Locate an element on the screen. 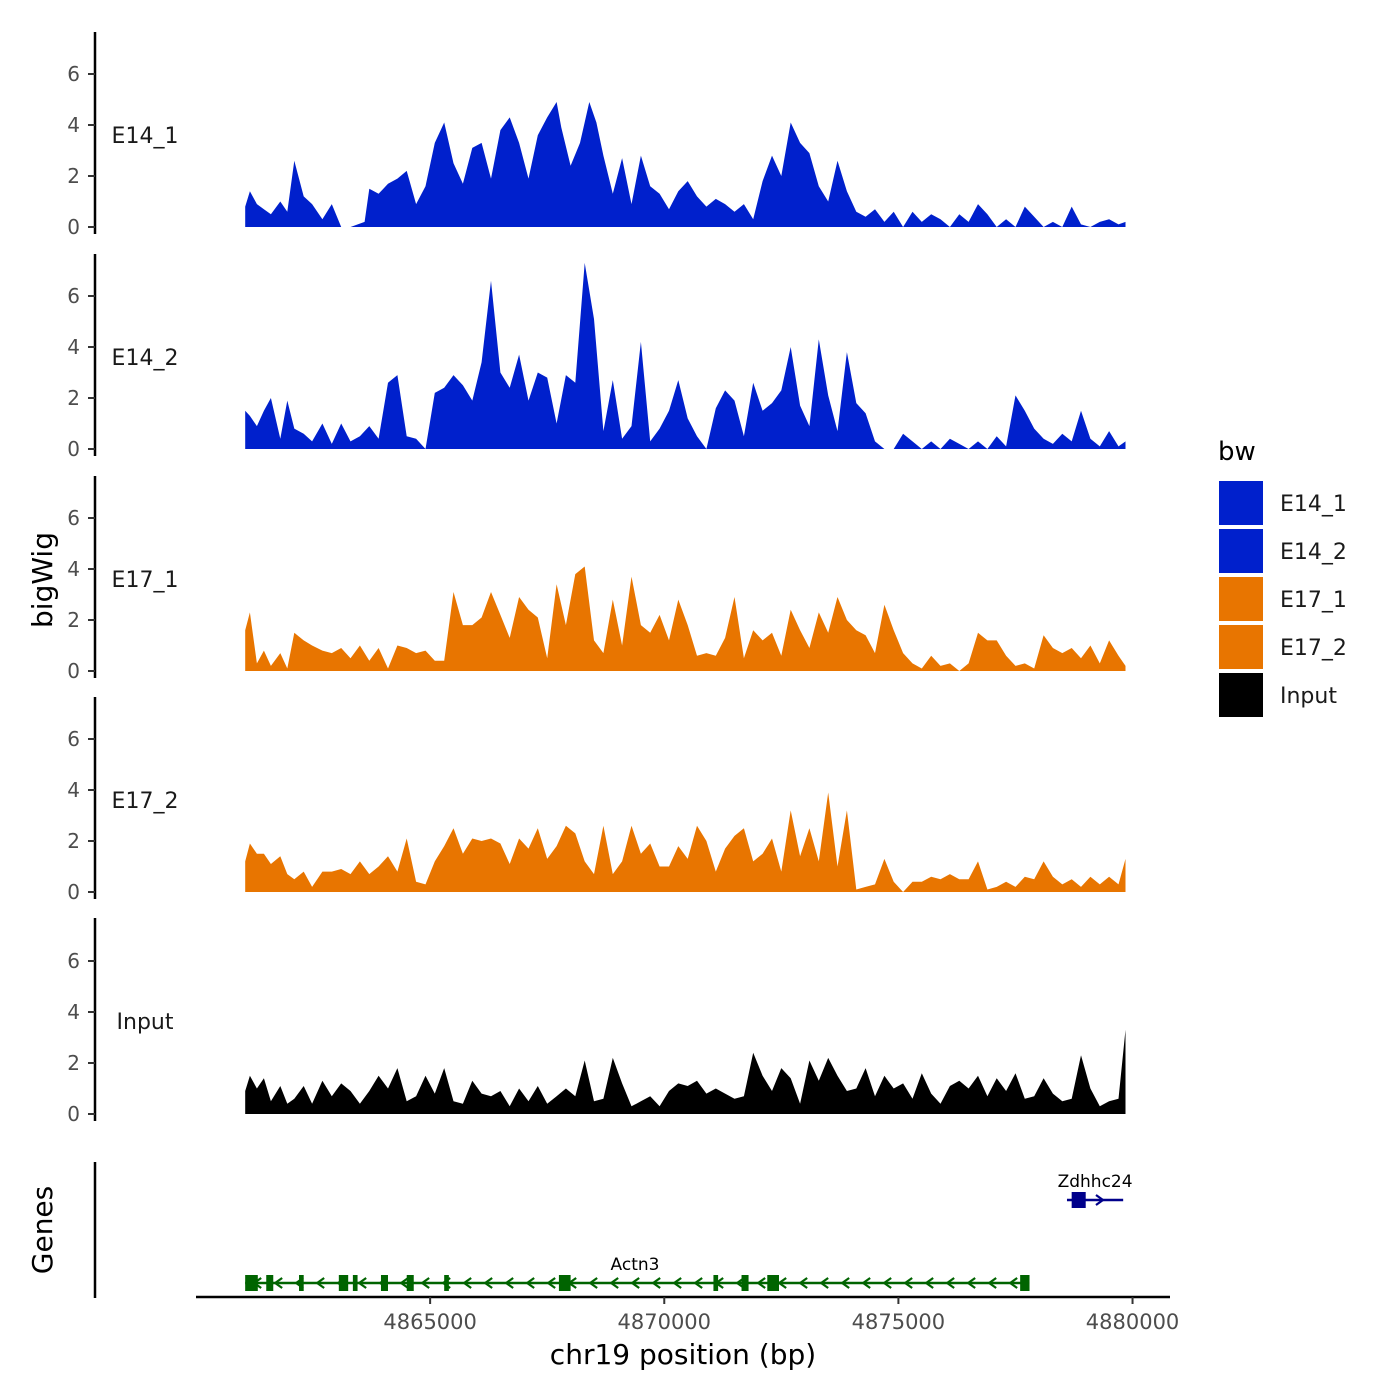 The height and width of the screenshot is (1400, 1400). x-axis: 4865000 4870000 4875000 4880000 is located at coordinates (688, 1314).